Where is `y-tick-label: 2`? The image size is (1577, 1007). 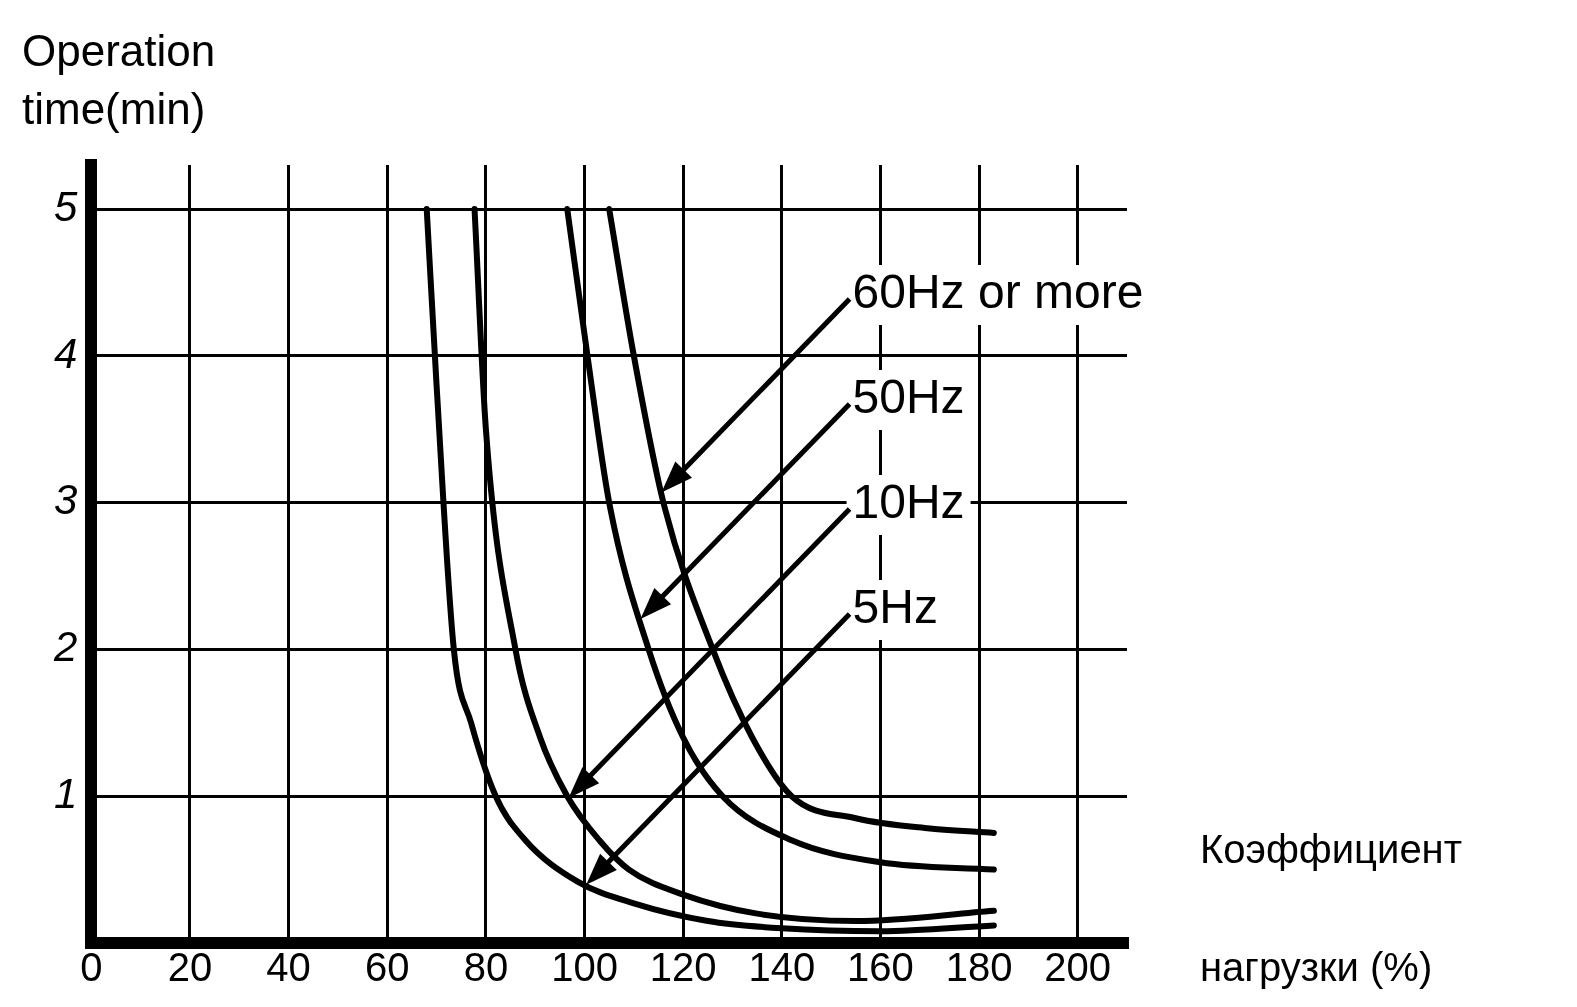
y-tick-label: 2 is located at coordinates (65, 647).